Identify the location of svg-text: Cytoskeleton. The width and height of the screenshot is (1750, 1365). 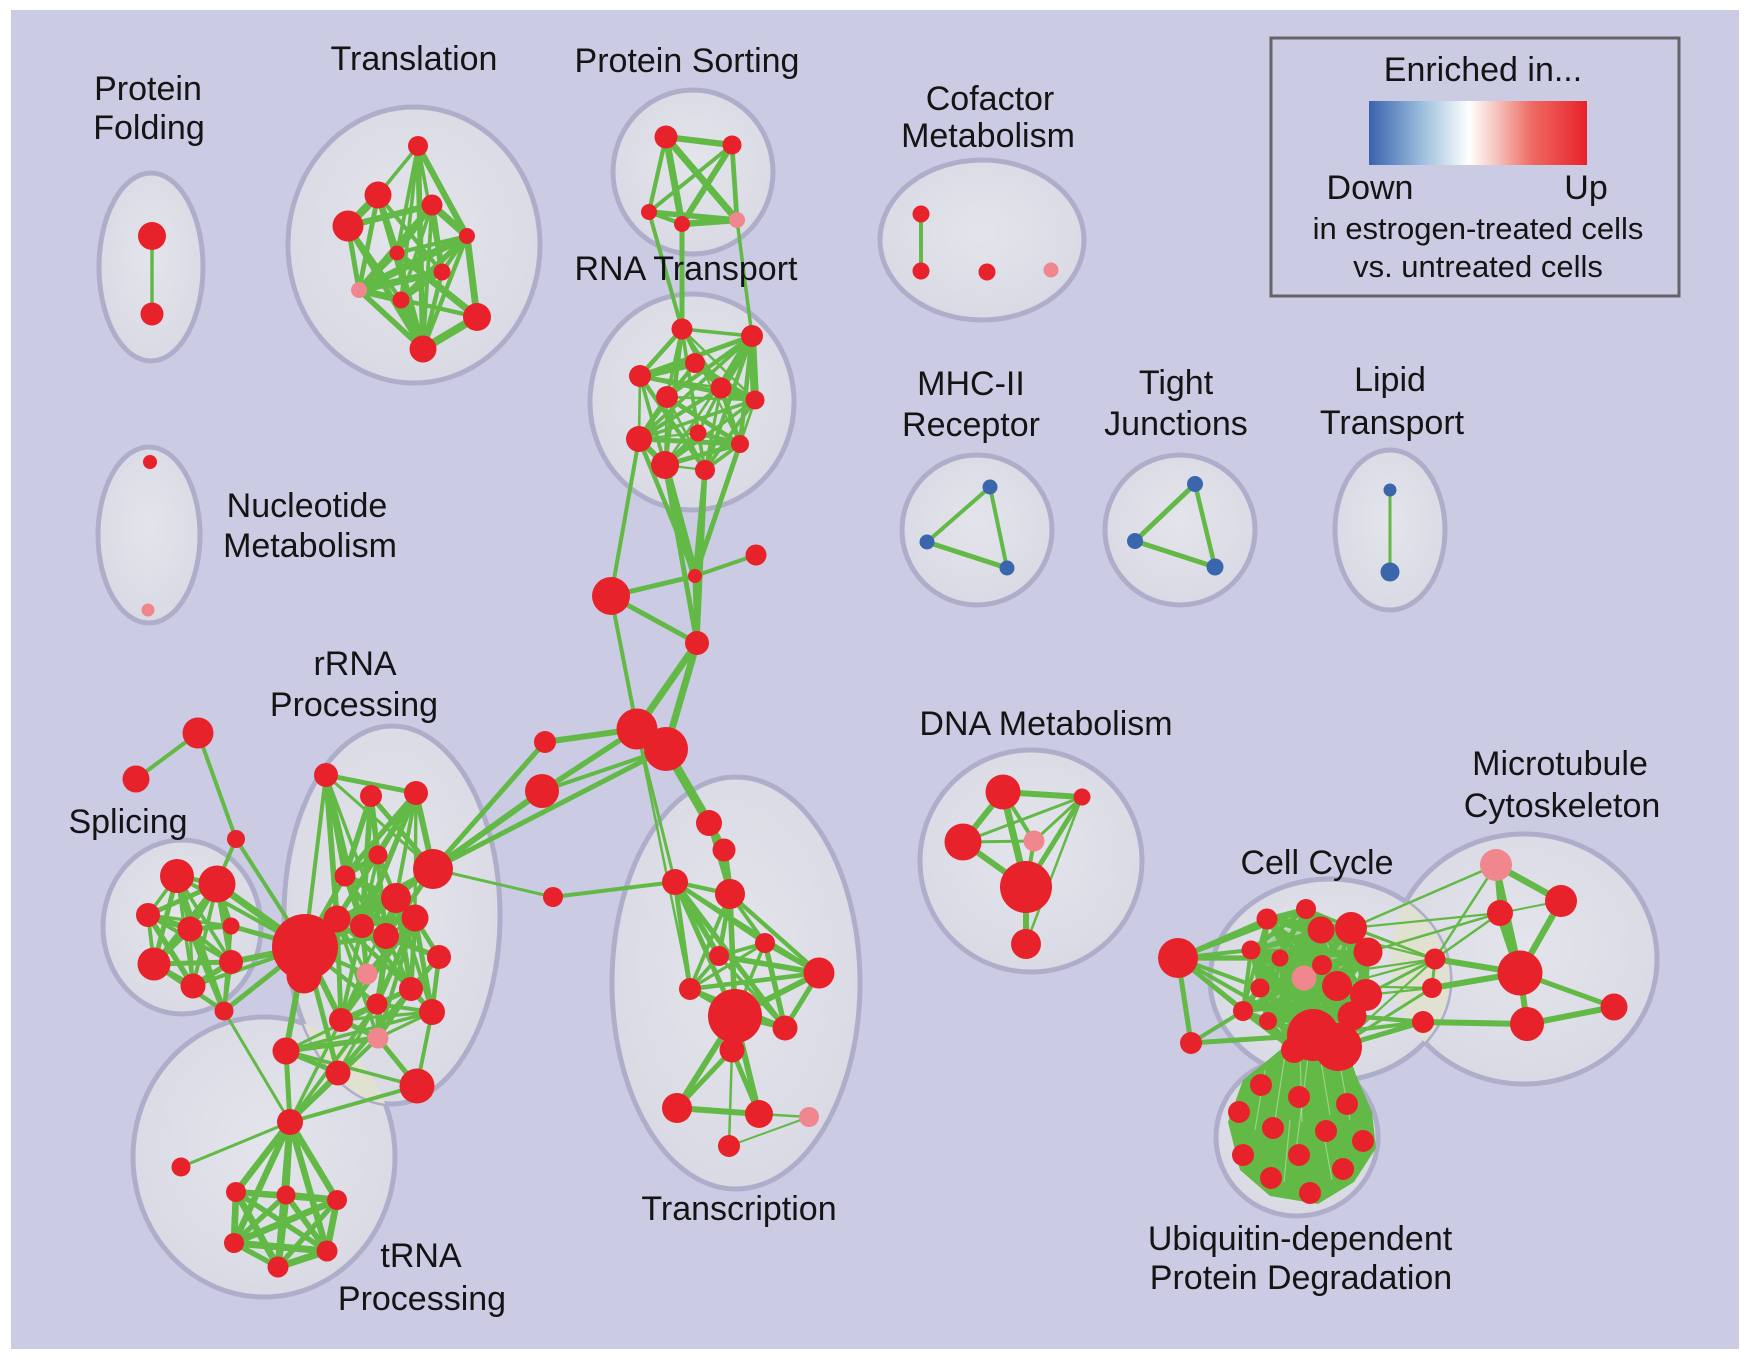
(1562, 806).